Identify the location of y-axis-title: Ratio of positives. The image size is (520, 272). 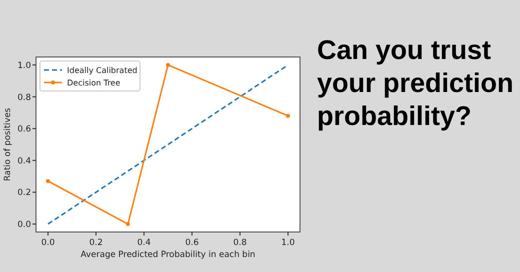
(8, 144).